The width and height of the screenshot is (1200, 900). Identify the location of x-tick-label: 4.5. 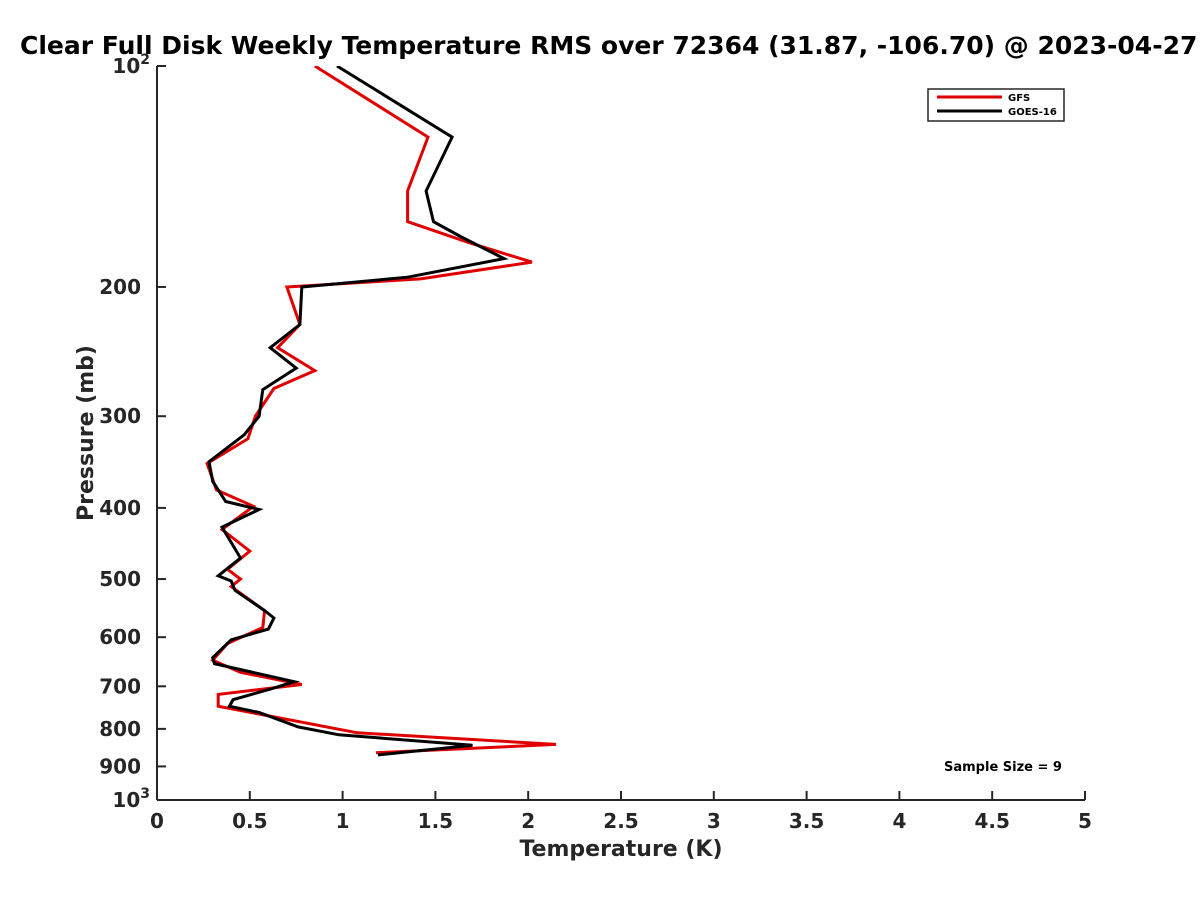
(991, 821).